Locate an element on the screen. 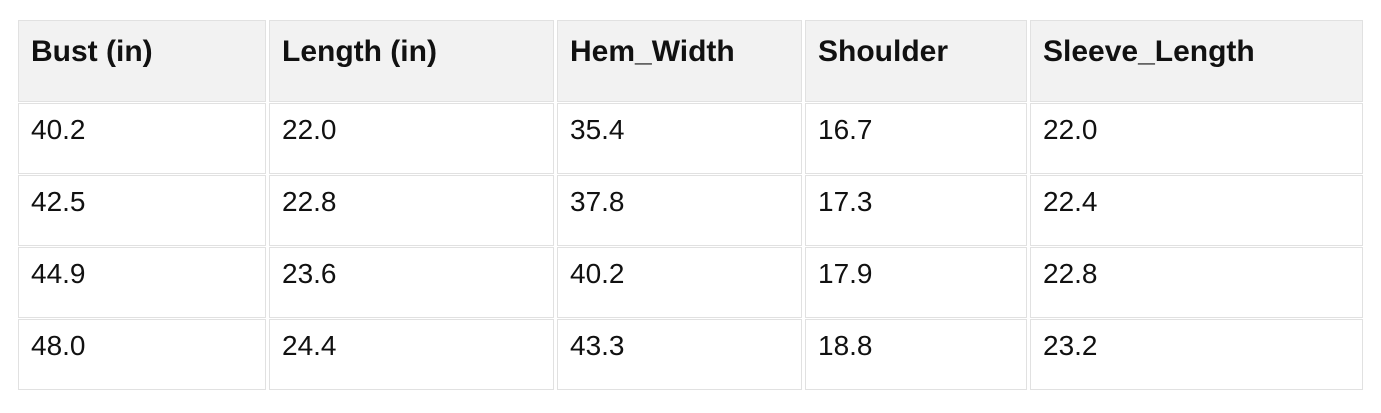 The width and height of the screenshot is (1381, 413). column-header: Hem_Width is located at coordinates (679, 61).